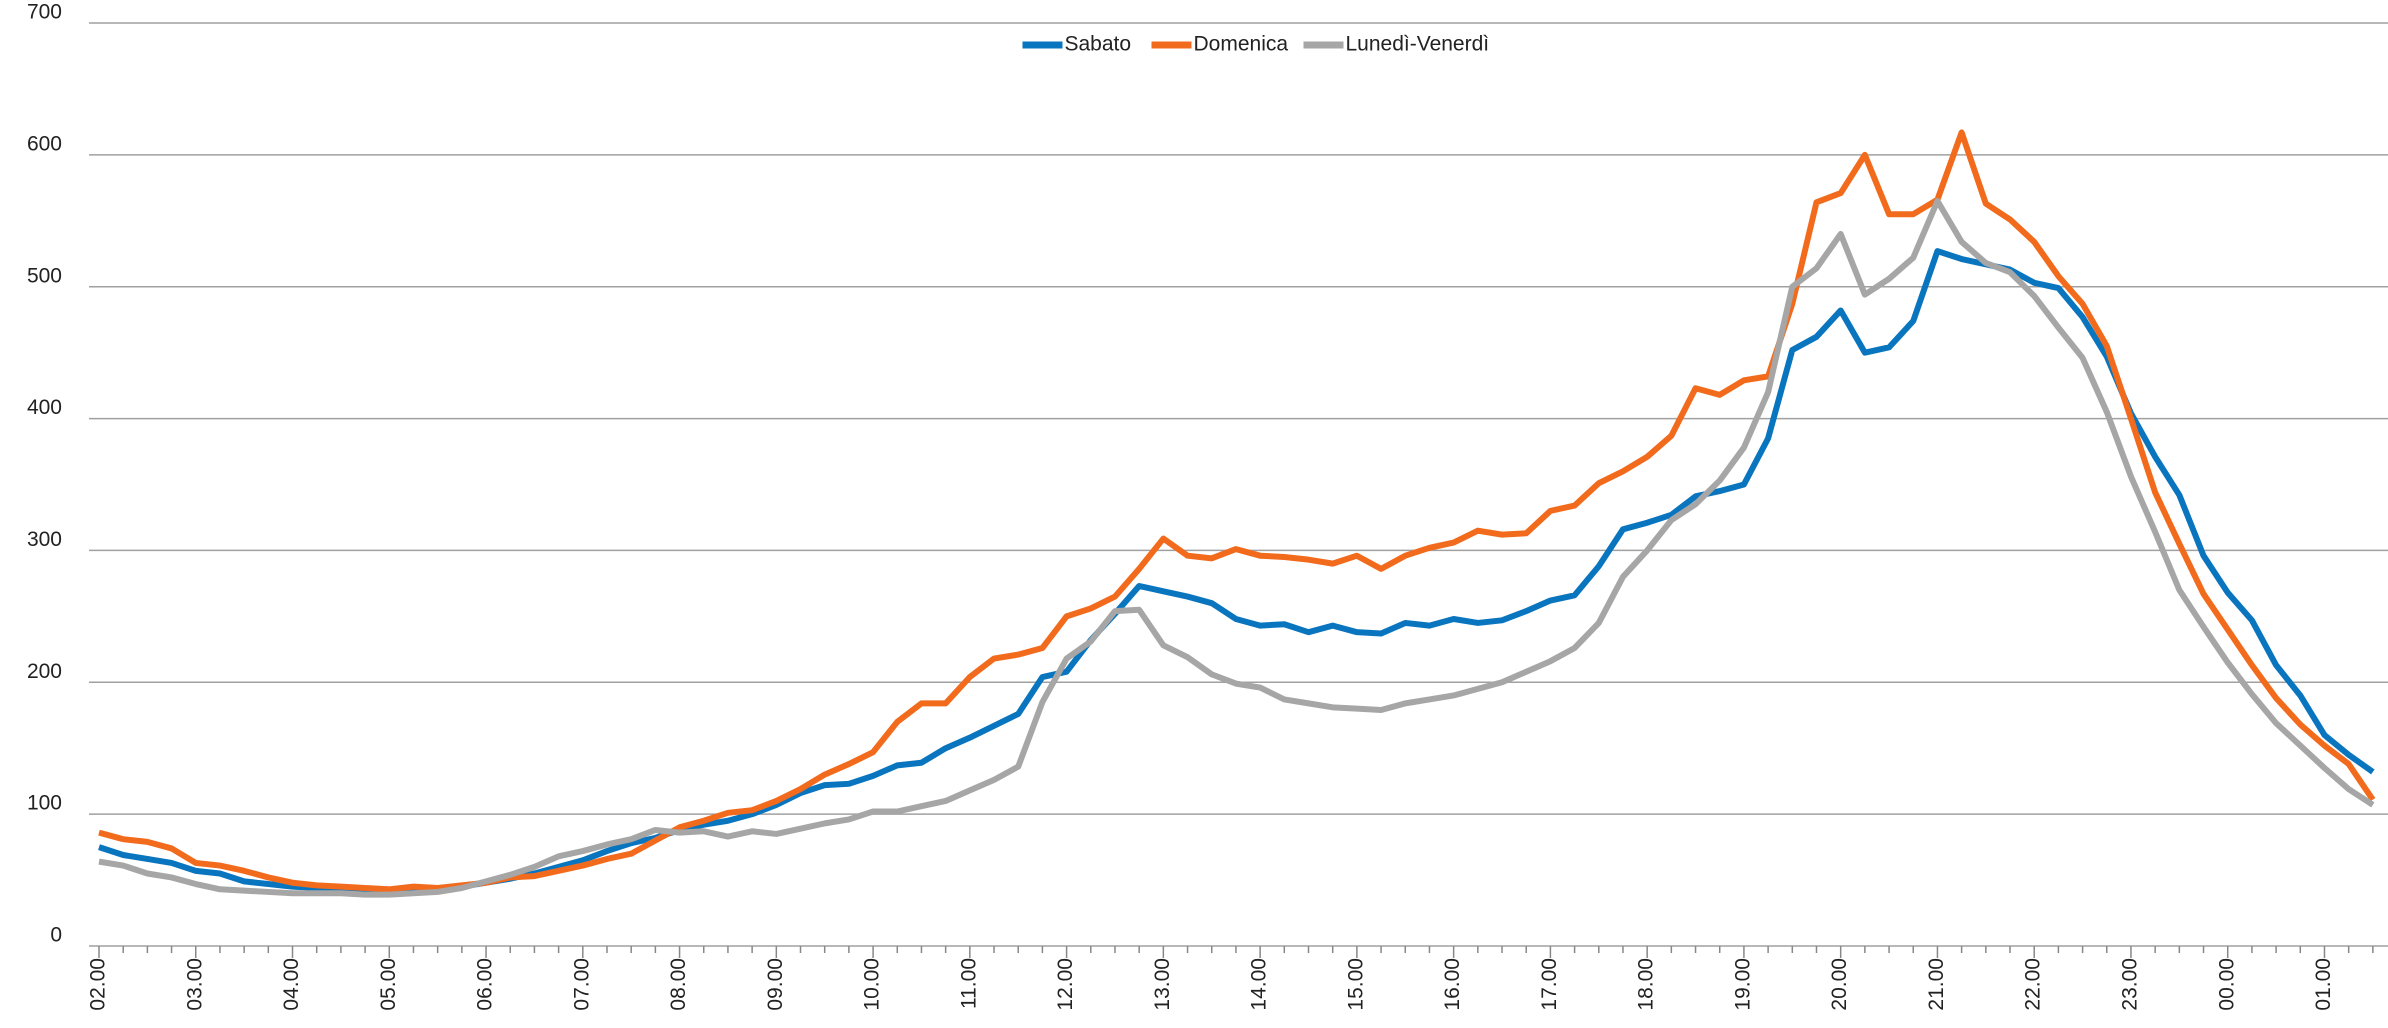 This screenshot has height=1028, width=2388. Describe the element at coordinates (485, 984) in the screenshot. I see `x-tick-label: 06.00` at that location.